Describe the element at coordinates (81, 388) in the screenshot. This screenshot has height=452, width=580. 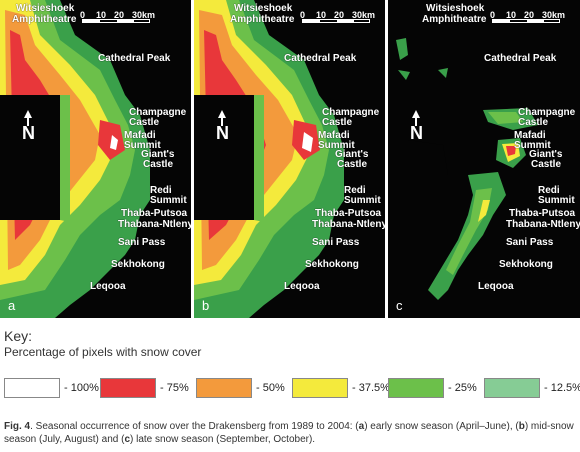
I see `legend-label: - 100%` at that location.